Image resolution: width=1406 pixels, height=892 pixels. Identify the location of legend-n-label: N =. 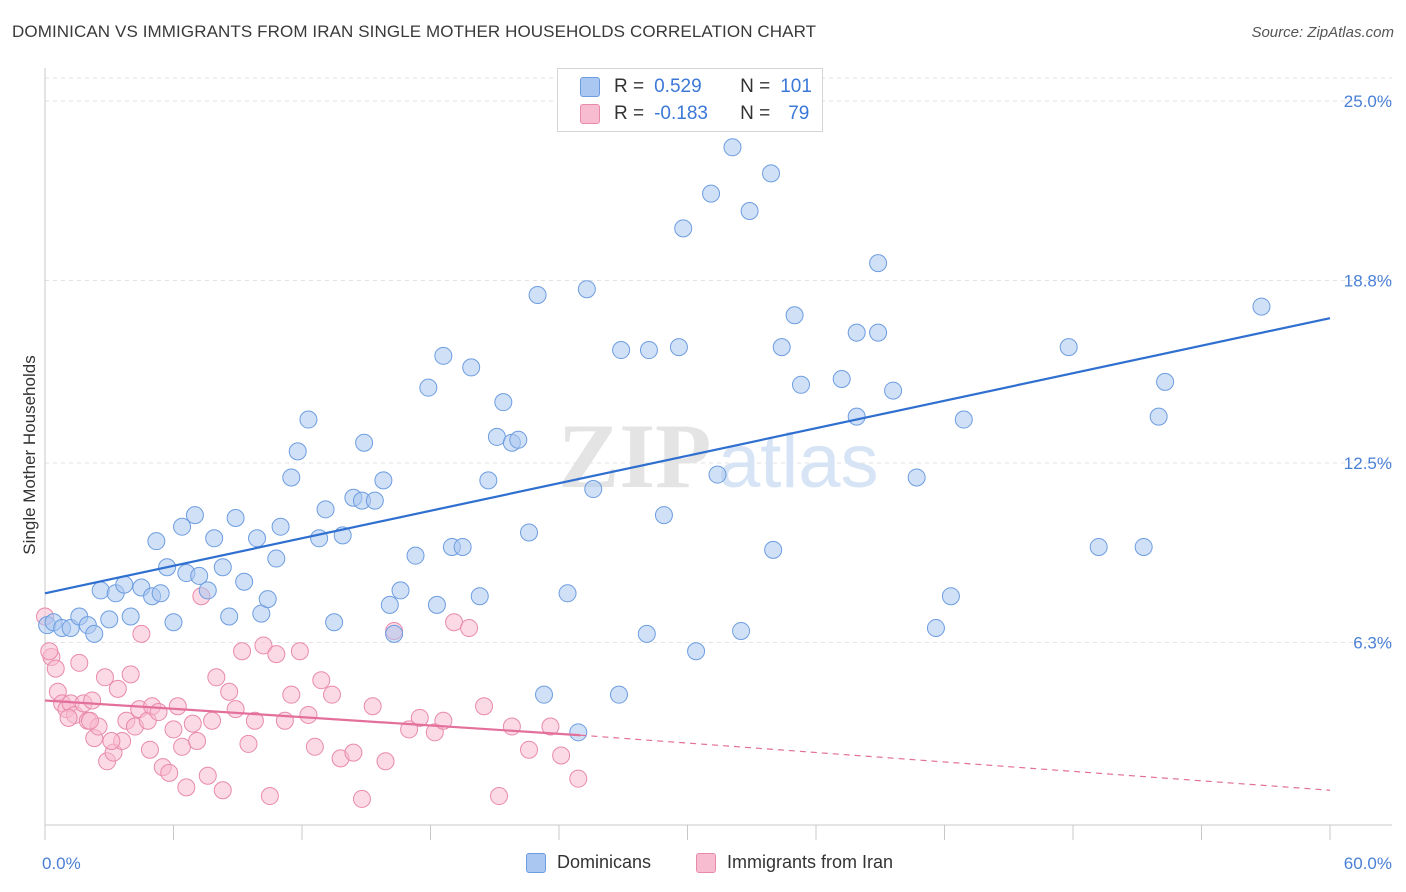
(755, 86).